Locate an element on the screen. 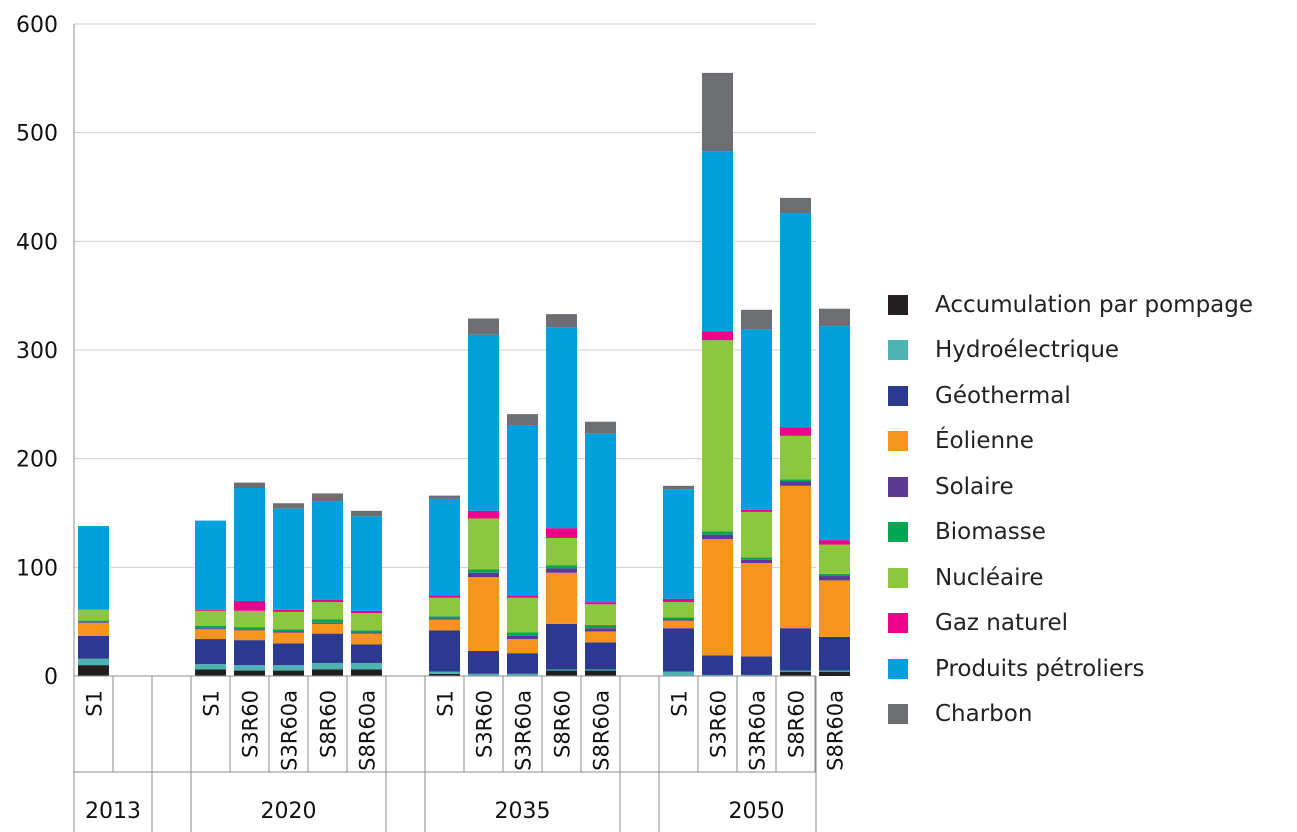  y-tick-label: 100 is located at coordinates (37, 568).